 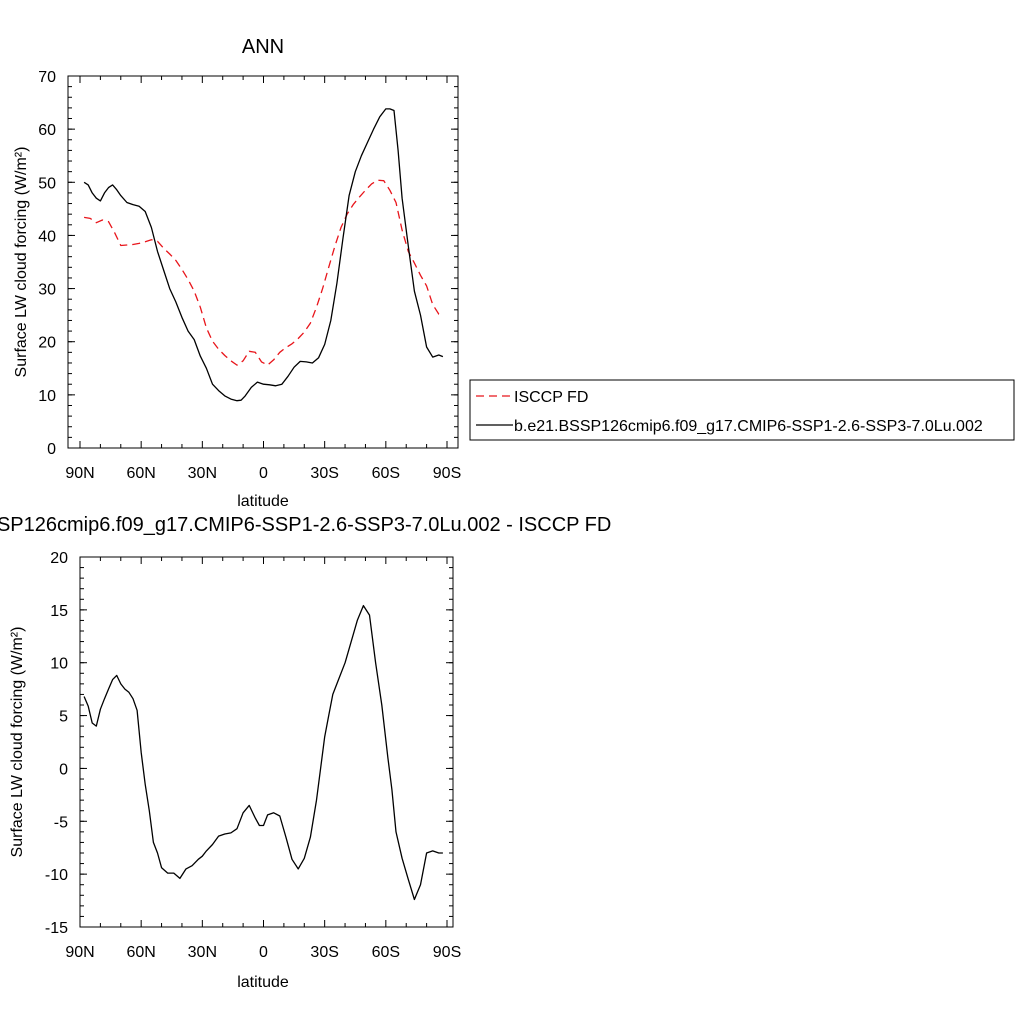 What do you see at coordinates (140, 952) in the screenshot?
I see `bottom-x-tick-label: 60N` at bounding box center [140, 952].